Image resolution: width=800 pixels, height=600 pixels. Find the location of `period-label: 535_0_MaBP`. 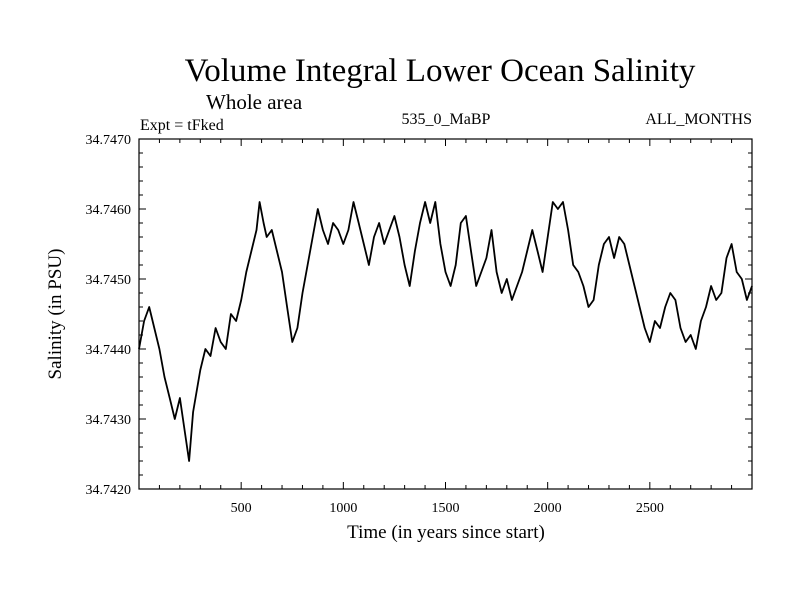

period-label: 535_0_MaBP is located at coordinates (446, 119).